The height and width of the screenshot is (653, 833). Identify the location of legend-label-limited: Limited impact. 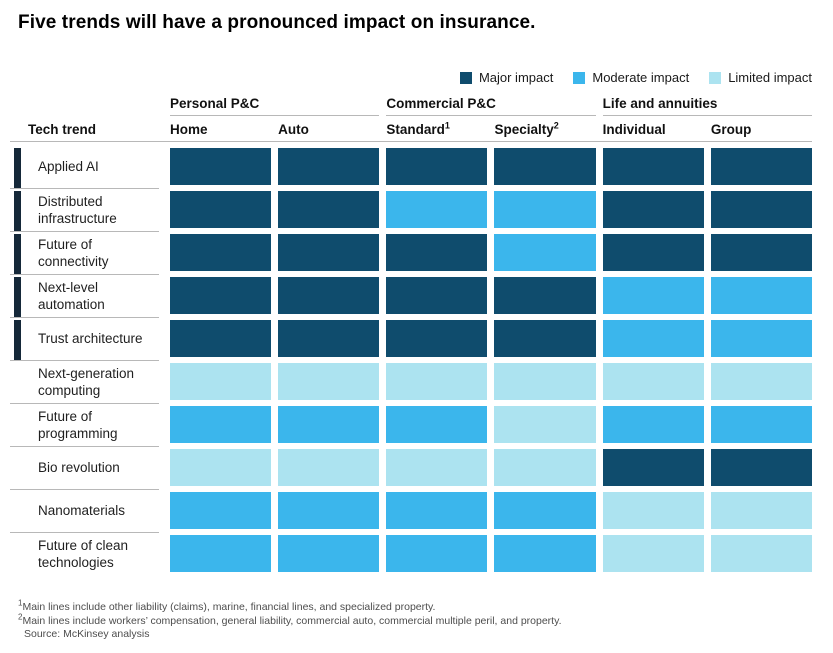
(770, 77).